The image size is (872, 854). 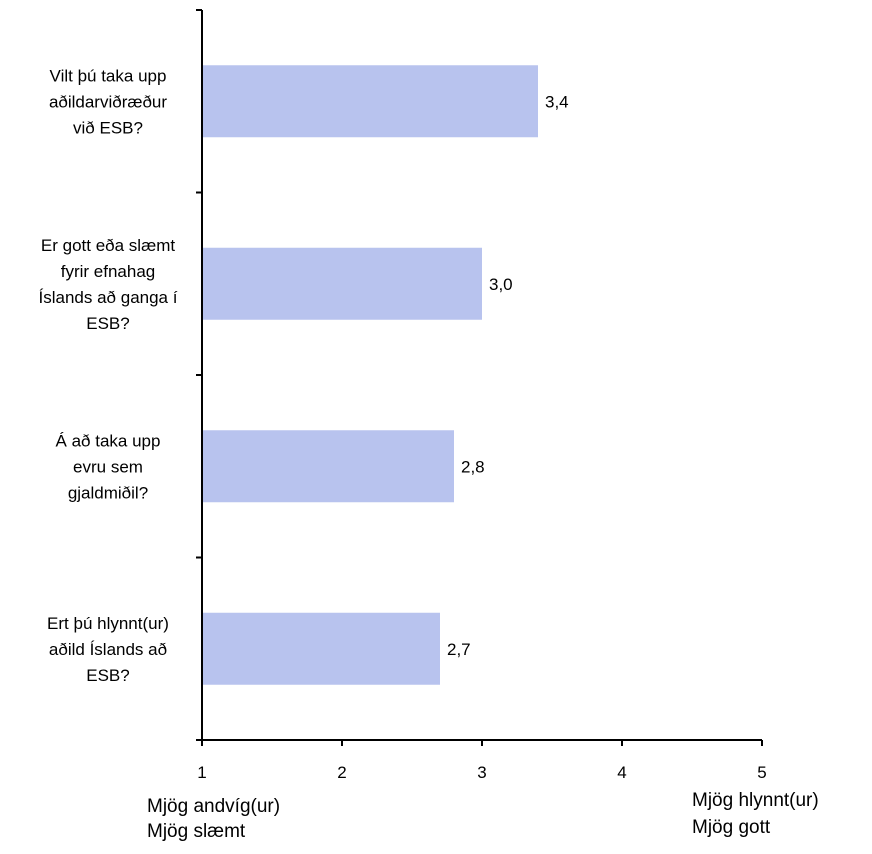 What do you see at coordinates (557, 101) in the screenshot?
I see `data-label-1: 3,4` at bounding box center [557, 101].